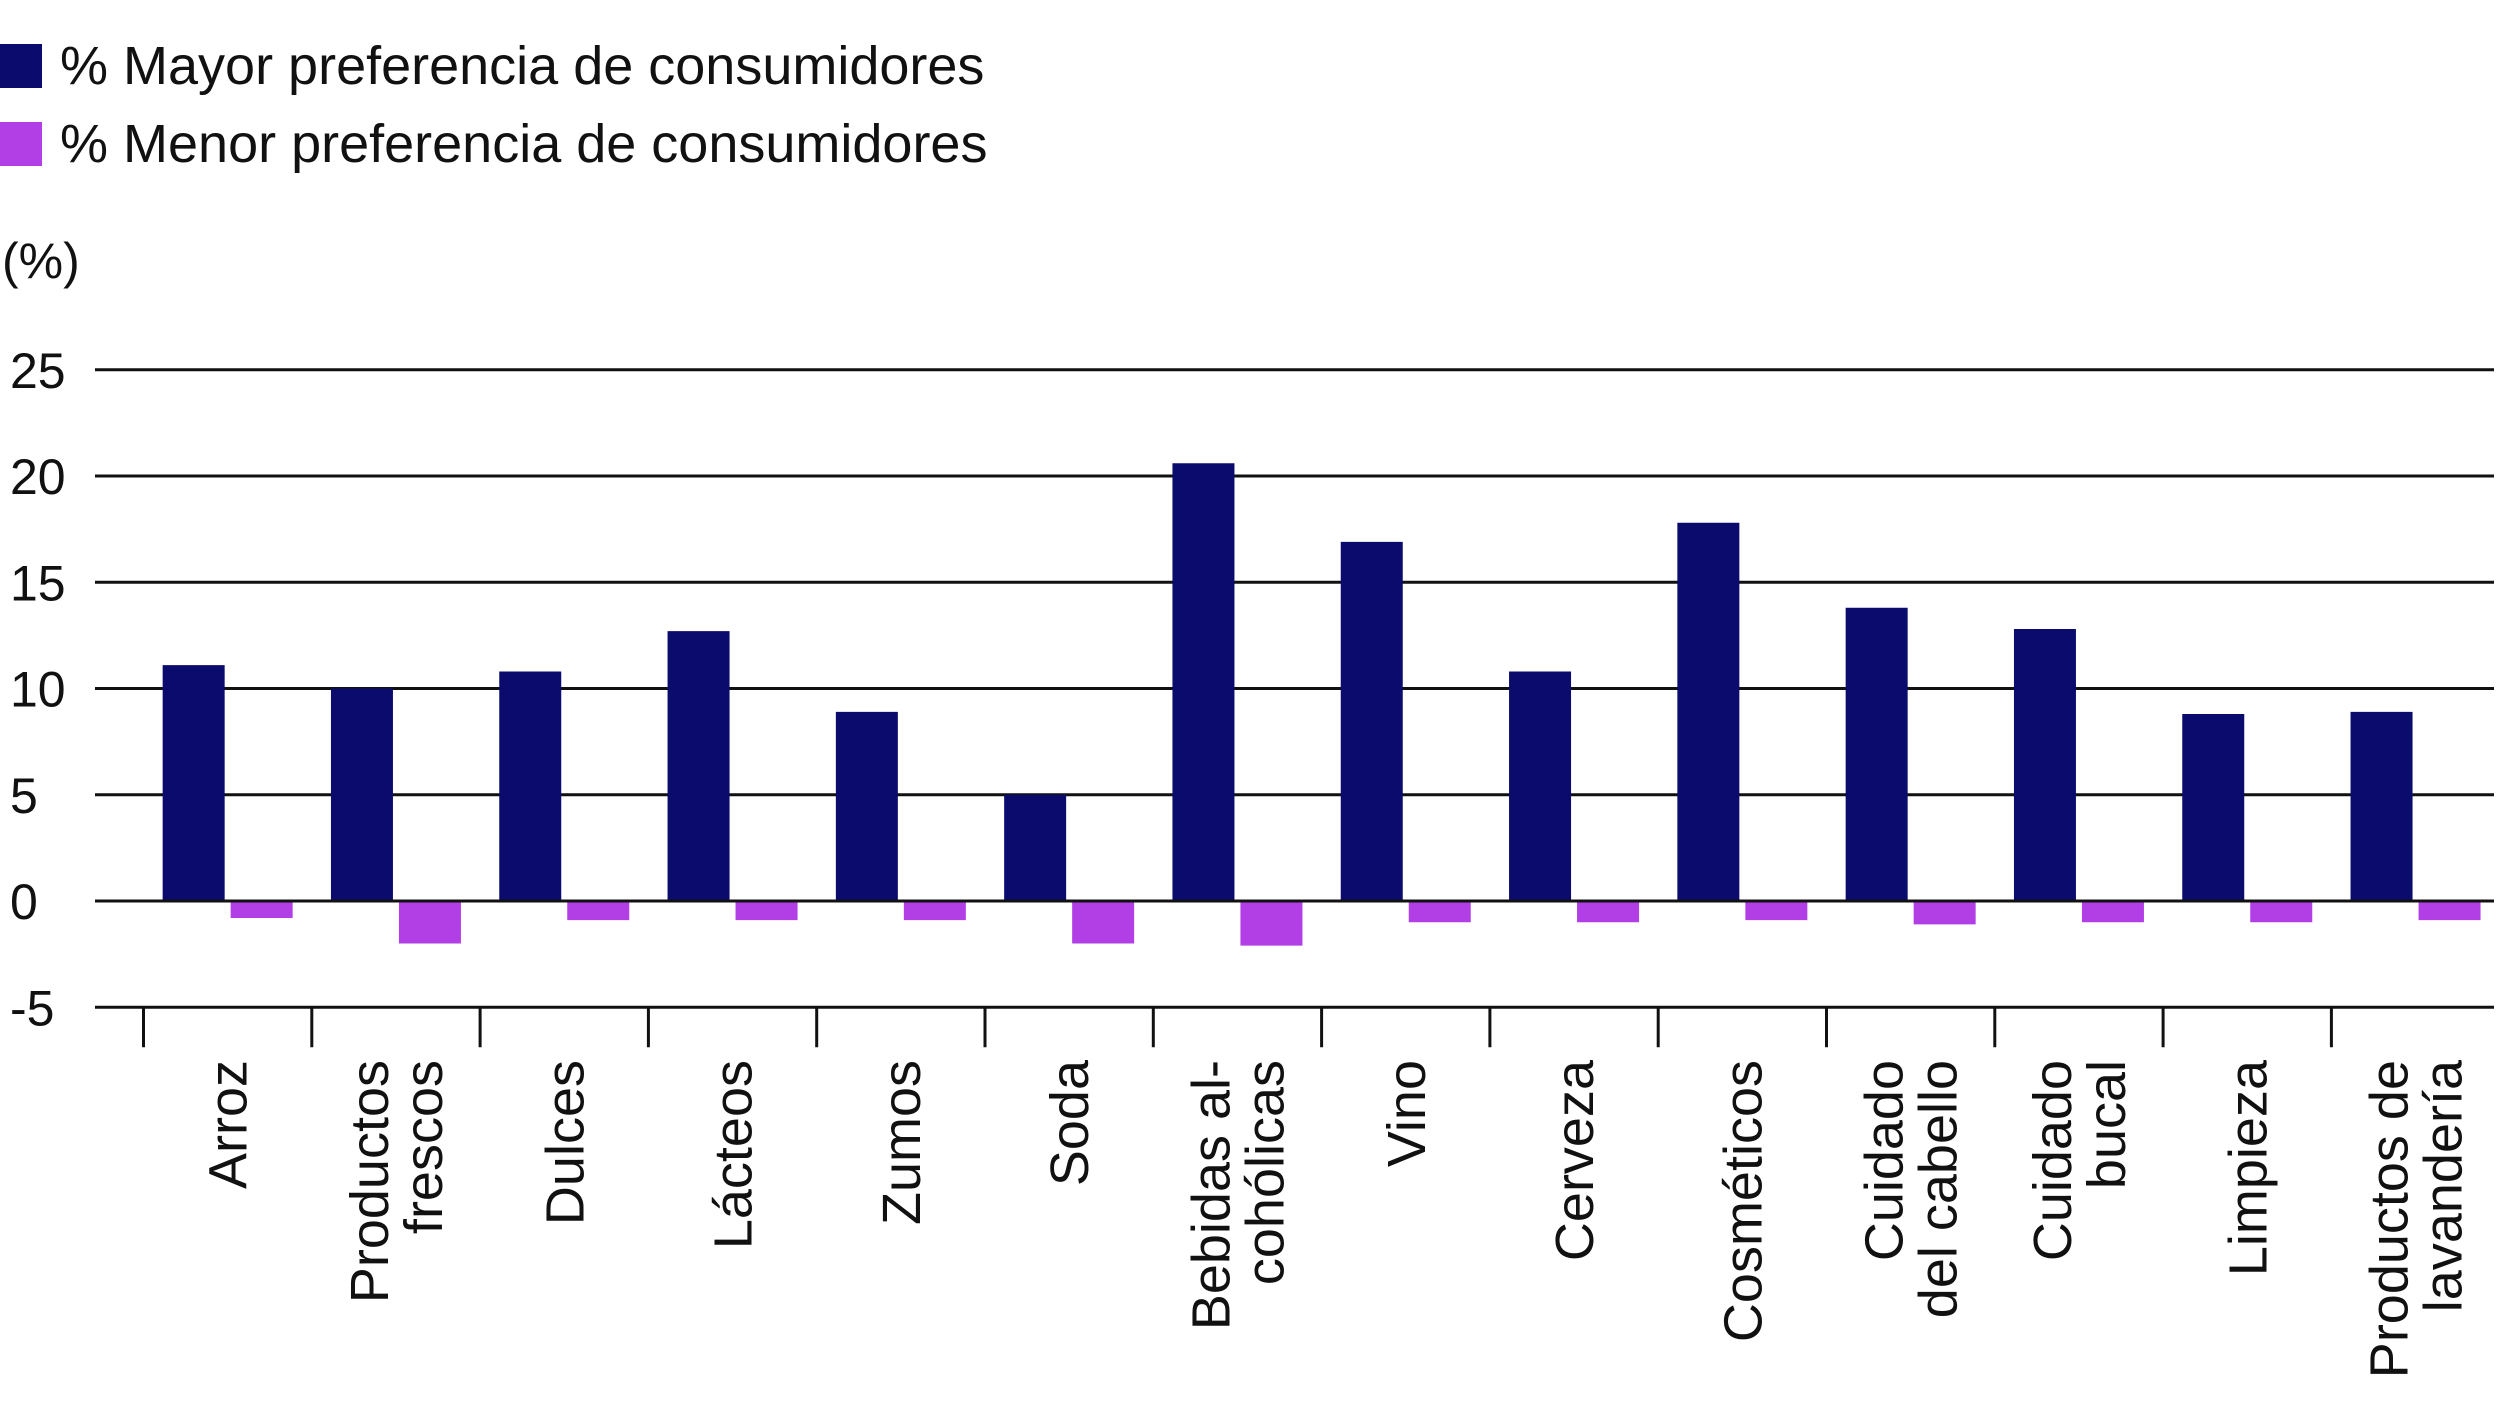 The image size is (2496, 1404). I want to click on x-tick-label: Cerveza, so click(1575, 1160).